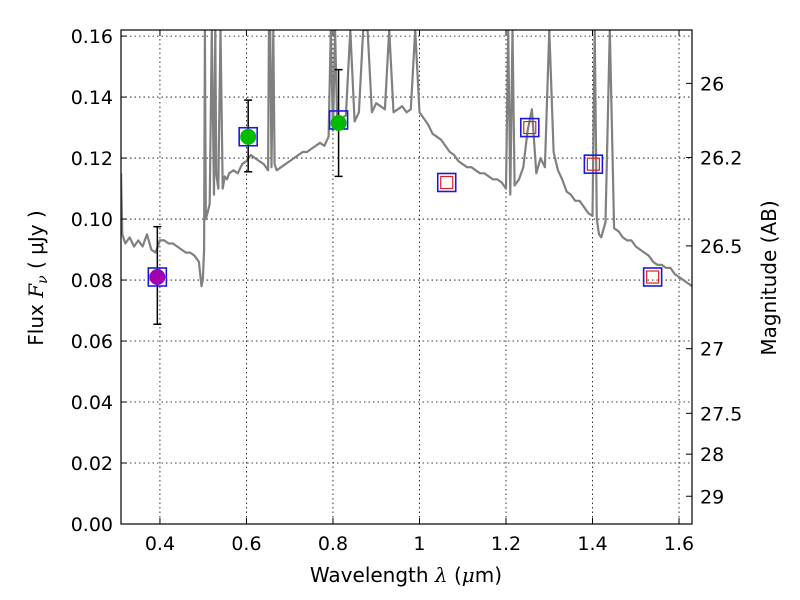  I want to click on right-tick-label: 26.2, so click(721, 158).